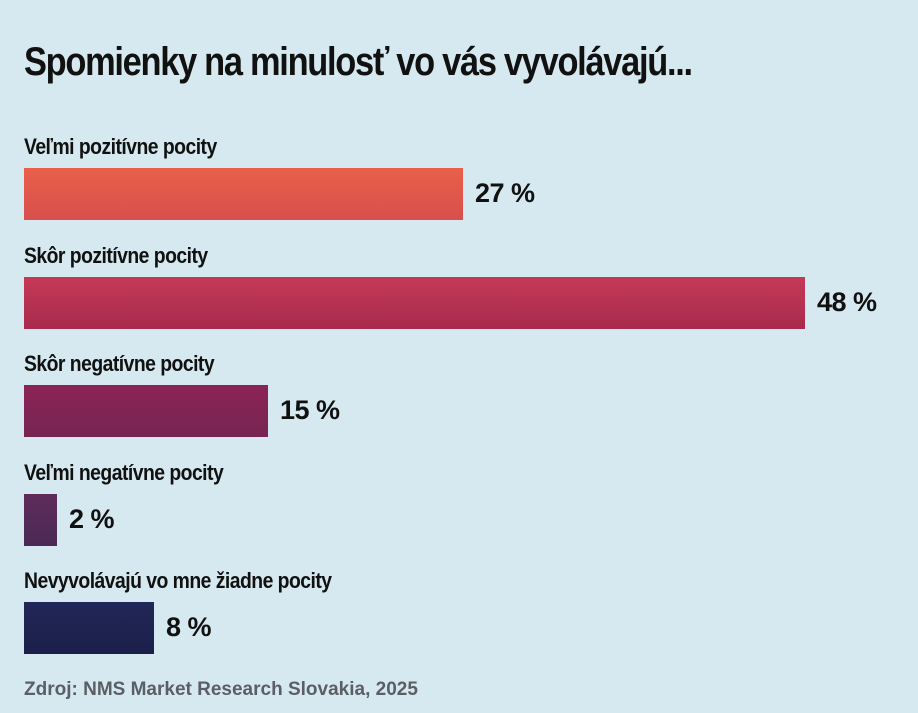 This screenshot has height=713, width=918. I want to click on bar-category-label: Nevyvolávajú vo mne žiadne pocity, so click(178, 580).